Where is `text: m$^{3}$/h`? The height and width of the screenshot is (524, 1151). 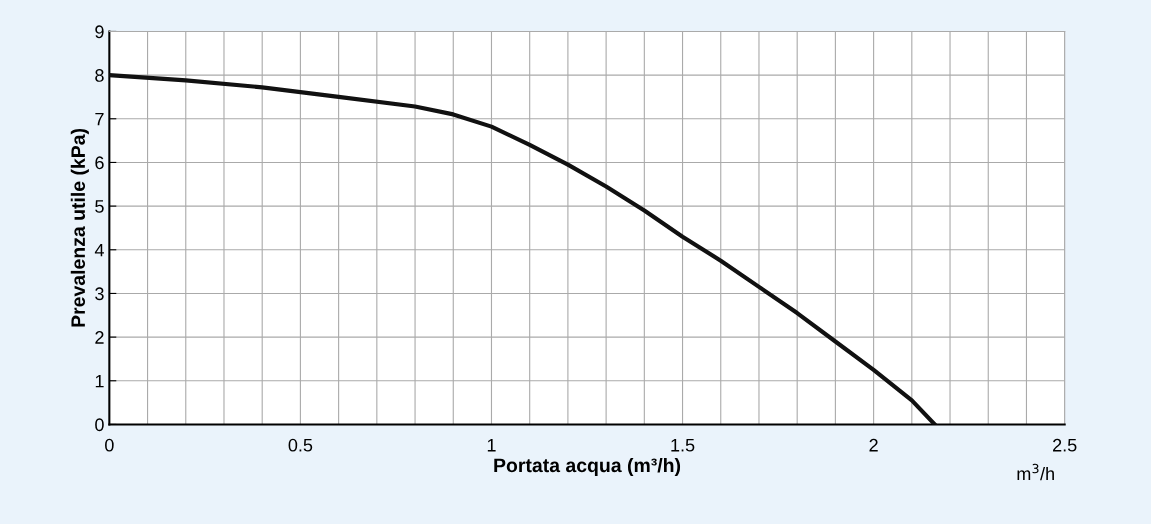
text: m$^{3}$/h is located at coordinates (1035, 472).